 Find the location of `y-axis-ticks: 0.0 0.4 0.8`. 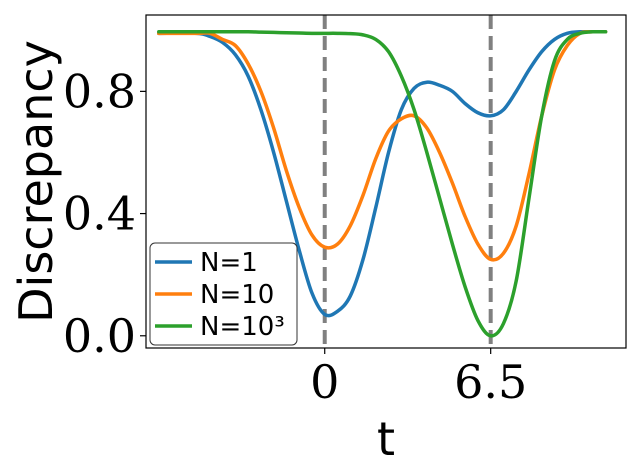

y-axis-ticks: 0.0 0.4 0.8 is located at coordinates (104, 213).